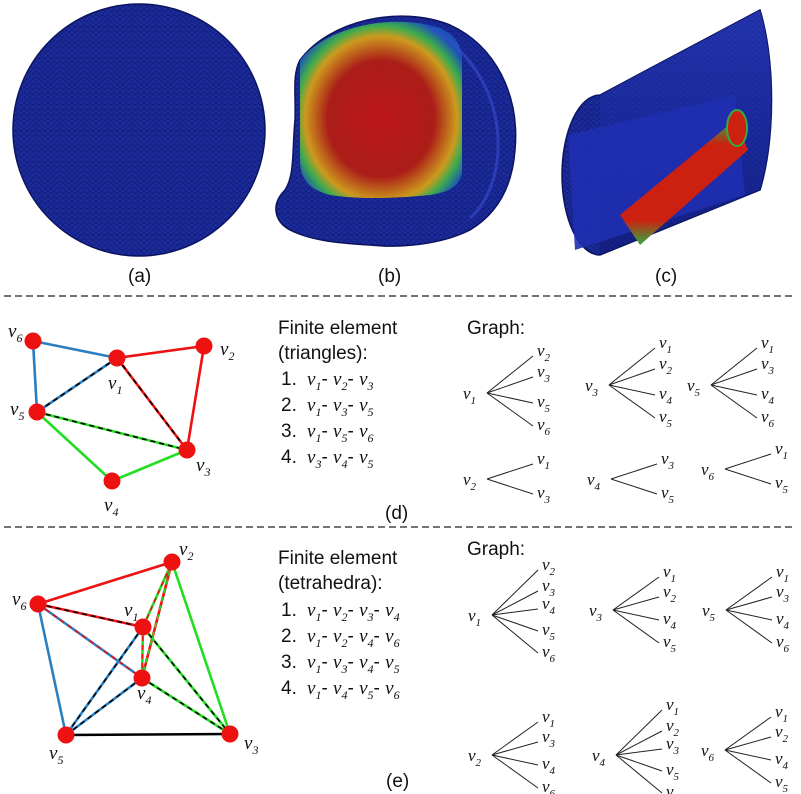 This screenshot has height=794, width=801. I want to click on element-vertex-sequence: v1- v2- v4- v6, so click(353, 638).